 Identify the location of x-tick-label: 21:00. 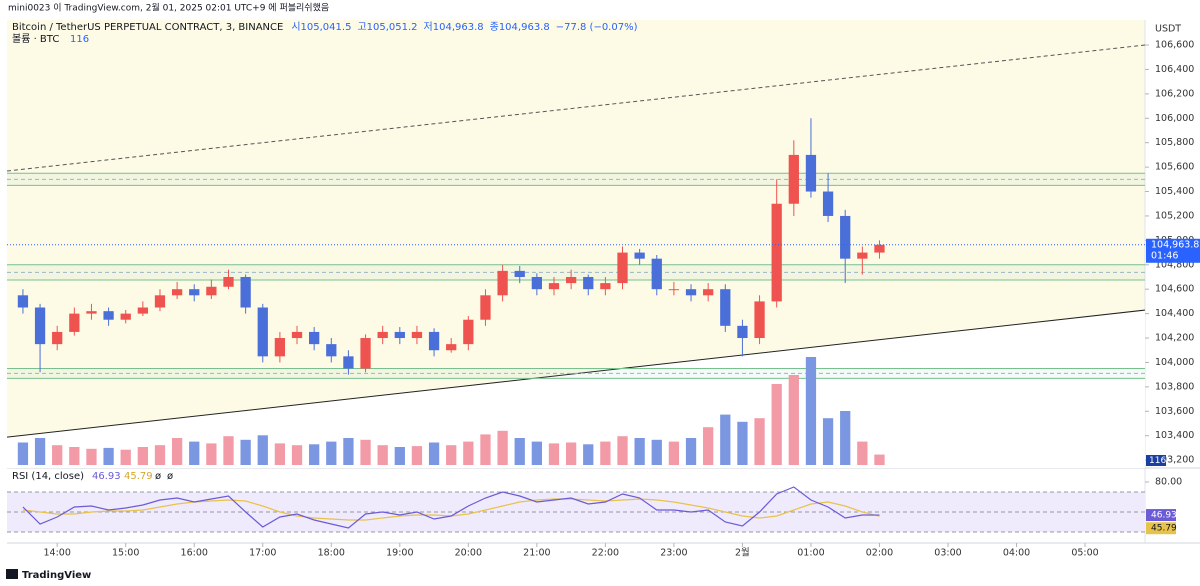
(536, 553).